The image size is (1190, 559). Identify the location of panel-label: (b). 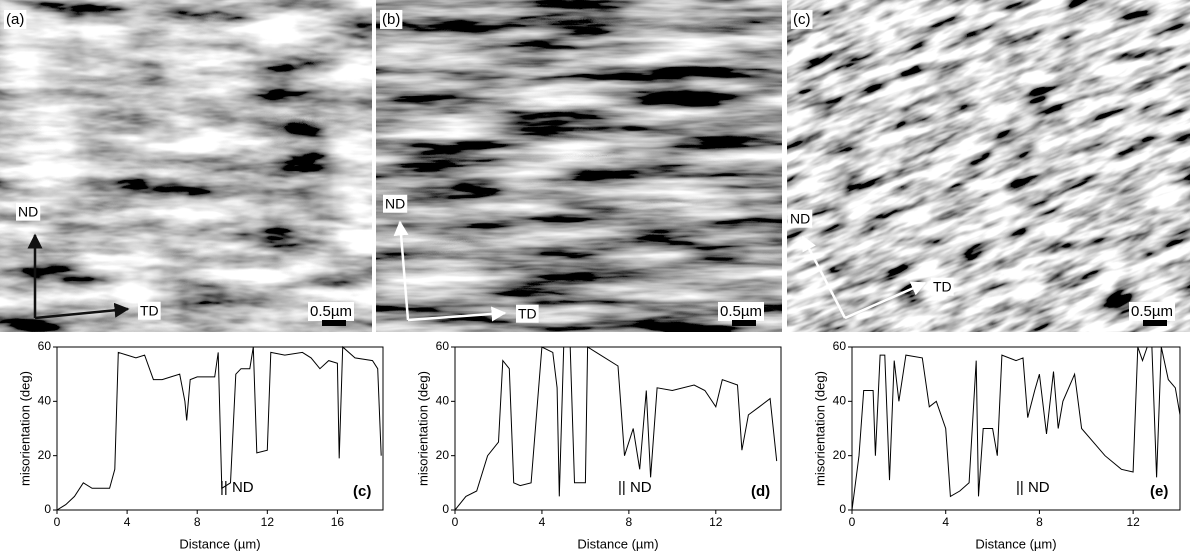
(391, 19).